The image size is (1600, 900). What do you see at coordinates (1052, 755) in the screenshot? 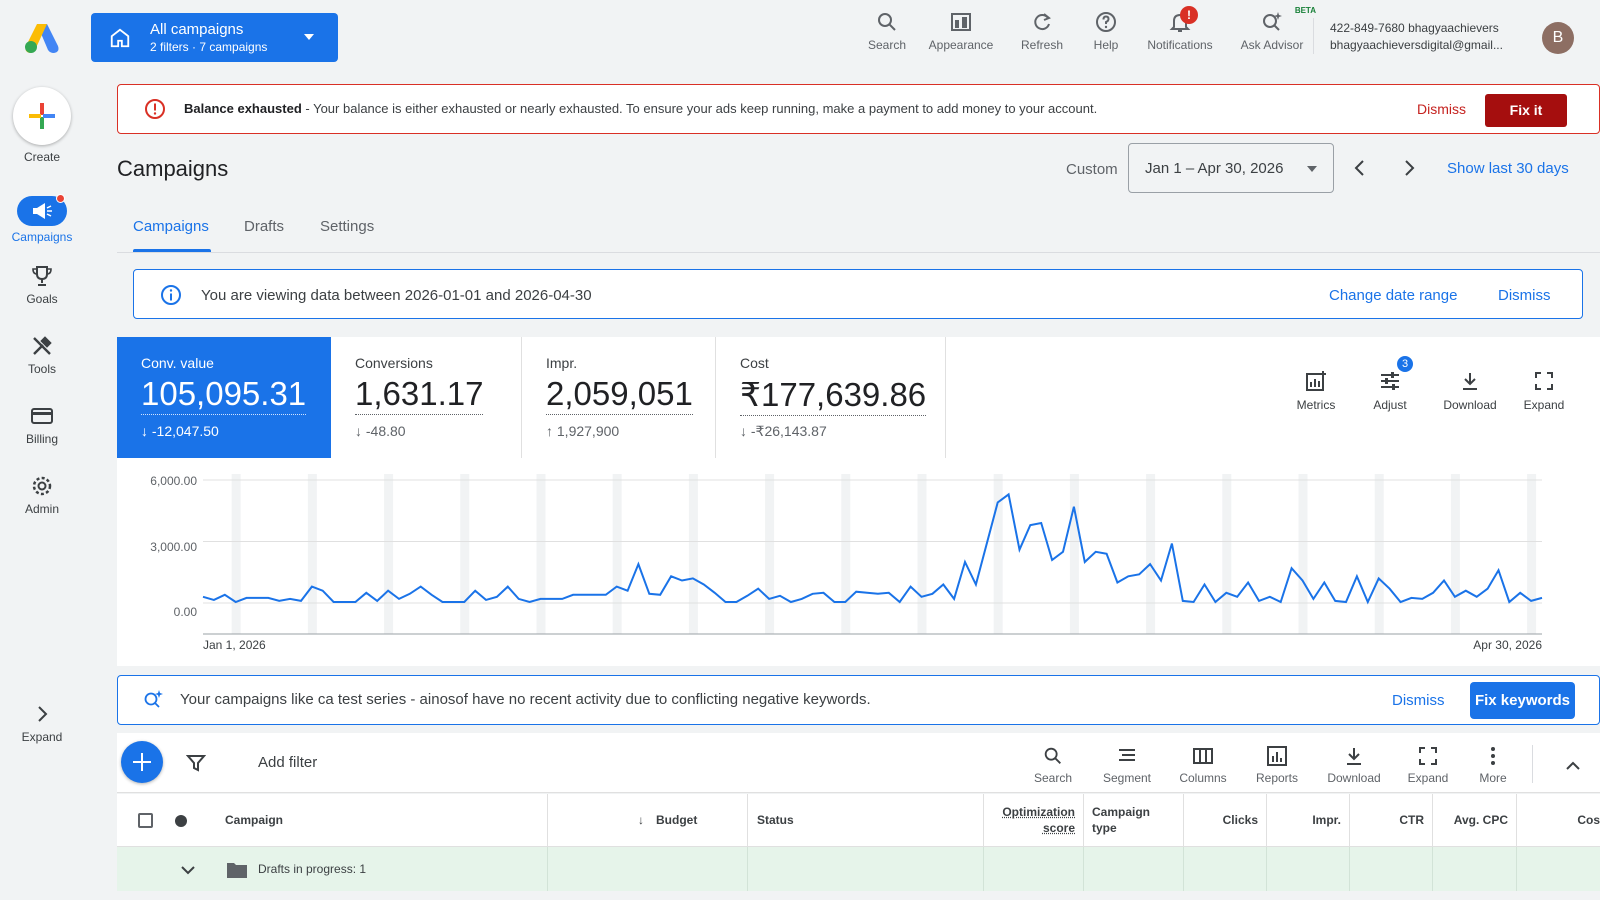
I see `search-icon` at bounding box center [1052, 755].